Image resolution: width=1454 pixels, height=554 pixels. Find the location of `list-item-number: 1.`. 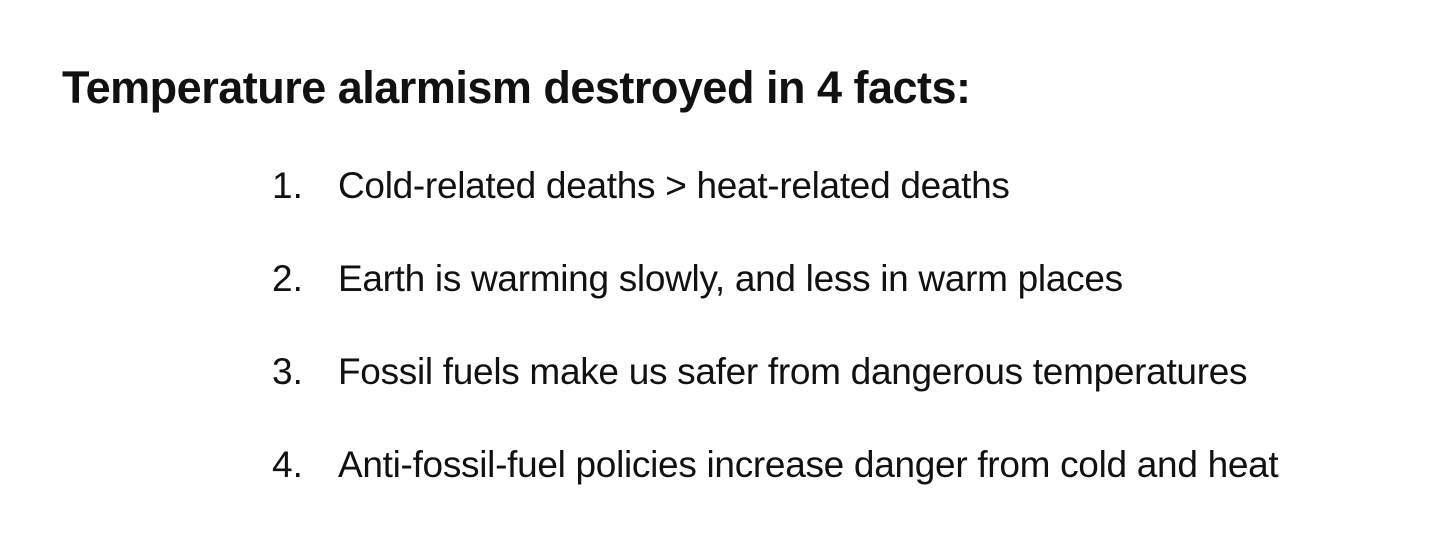

list-item-number: 1. is located at coordinates (287, 185).